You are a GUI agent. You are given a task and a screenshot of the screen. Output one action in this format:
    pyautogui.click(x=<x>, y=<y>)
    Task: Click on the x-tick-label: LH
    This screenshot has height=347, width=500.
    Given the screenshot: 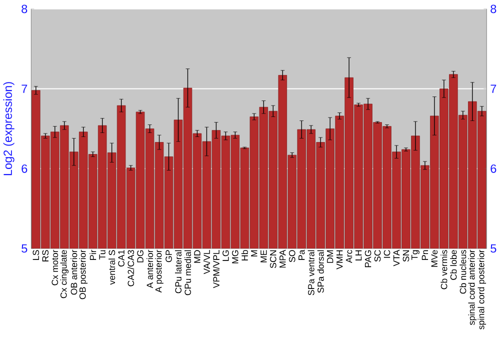 What is the action you would take?
    pyautogui.click(x=358, y=255)
    